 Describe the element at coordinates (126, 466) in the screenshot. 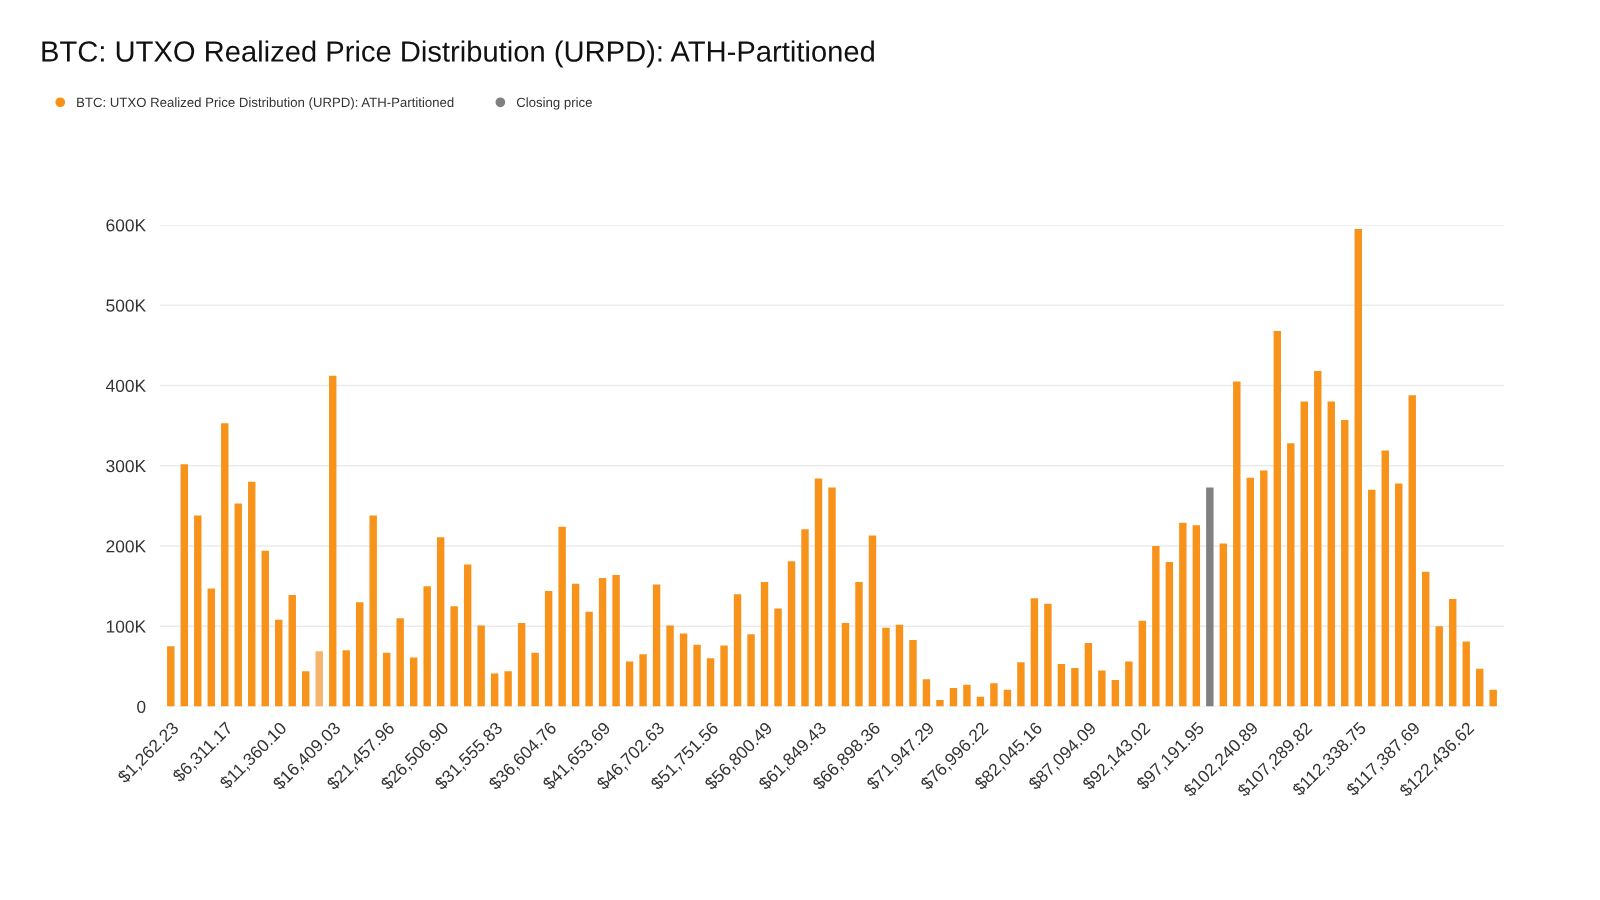

I see `y-tick-label: 300K` at that location.